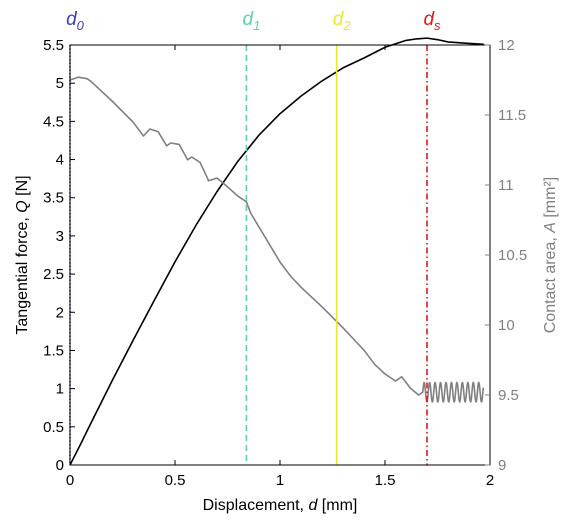 This screenshot has width=567, height=524. Describe the element at coordinates (506, 185) in the screenshot. I see `y-right-tick-label: 11` at that location.